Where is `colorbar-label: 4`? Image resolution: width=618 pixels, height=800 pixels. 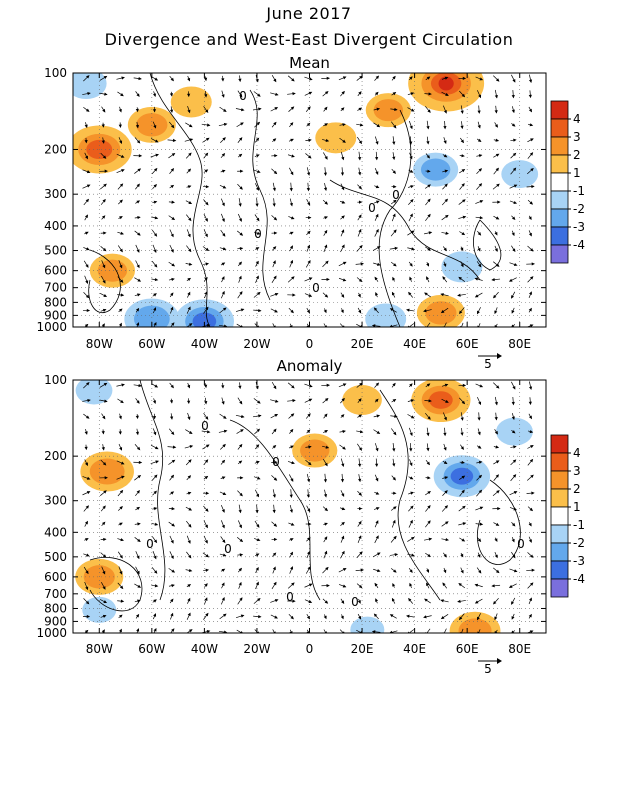 colorbar-label: 4 is located at coordinates (577, 119).